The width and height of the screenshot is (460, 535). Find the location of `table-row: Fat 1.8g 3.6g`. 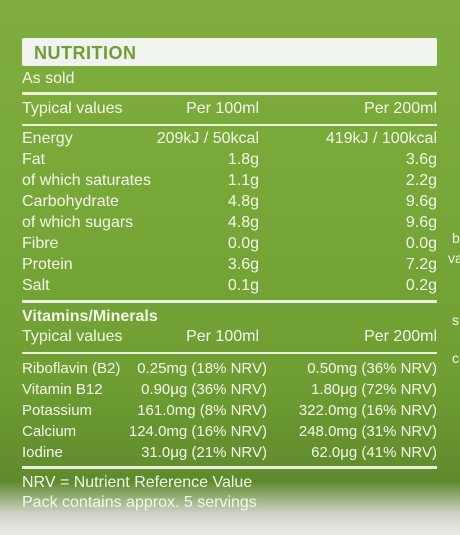

table-row: Fat 1.8g 3.6g is located at coordinates (229, 161).